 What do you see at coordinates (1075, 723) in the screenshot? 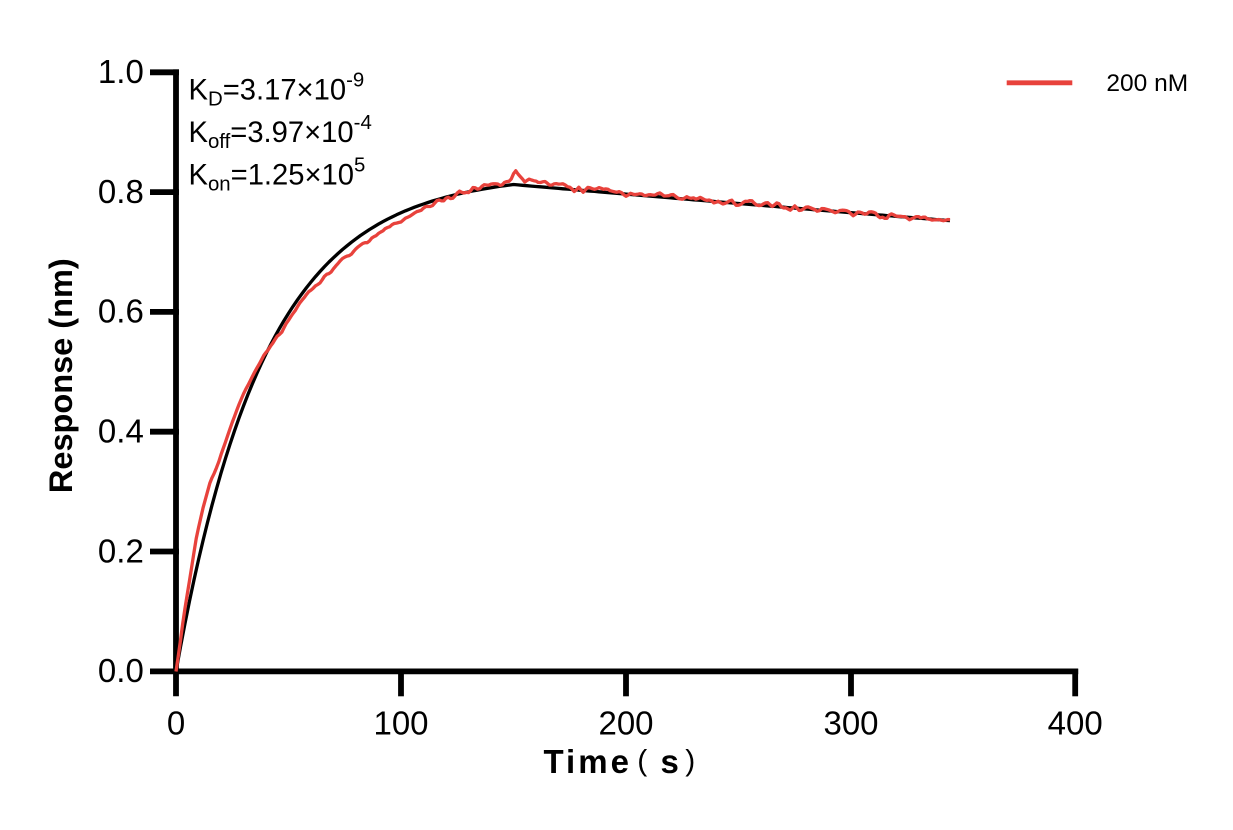
I see `svg-text: 400` at bounding box center [1075, 723].